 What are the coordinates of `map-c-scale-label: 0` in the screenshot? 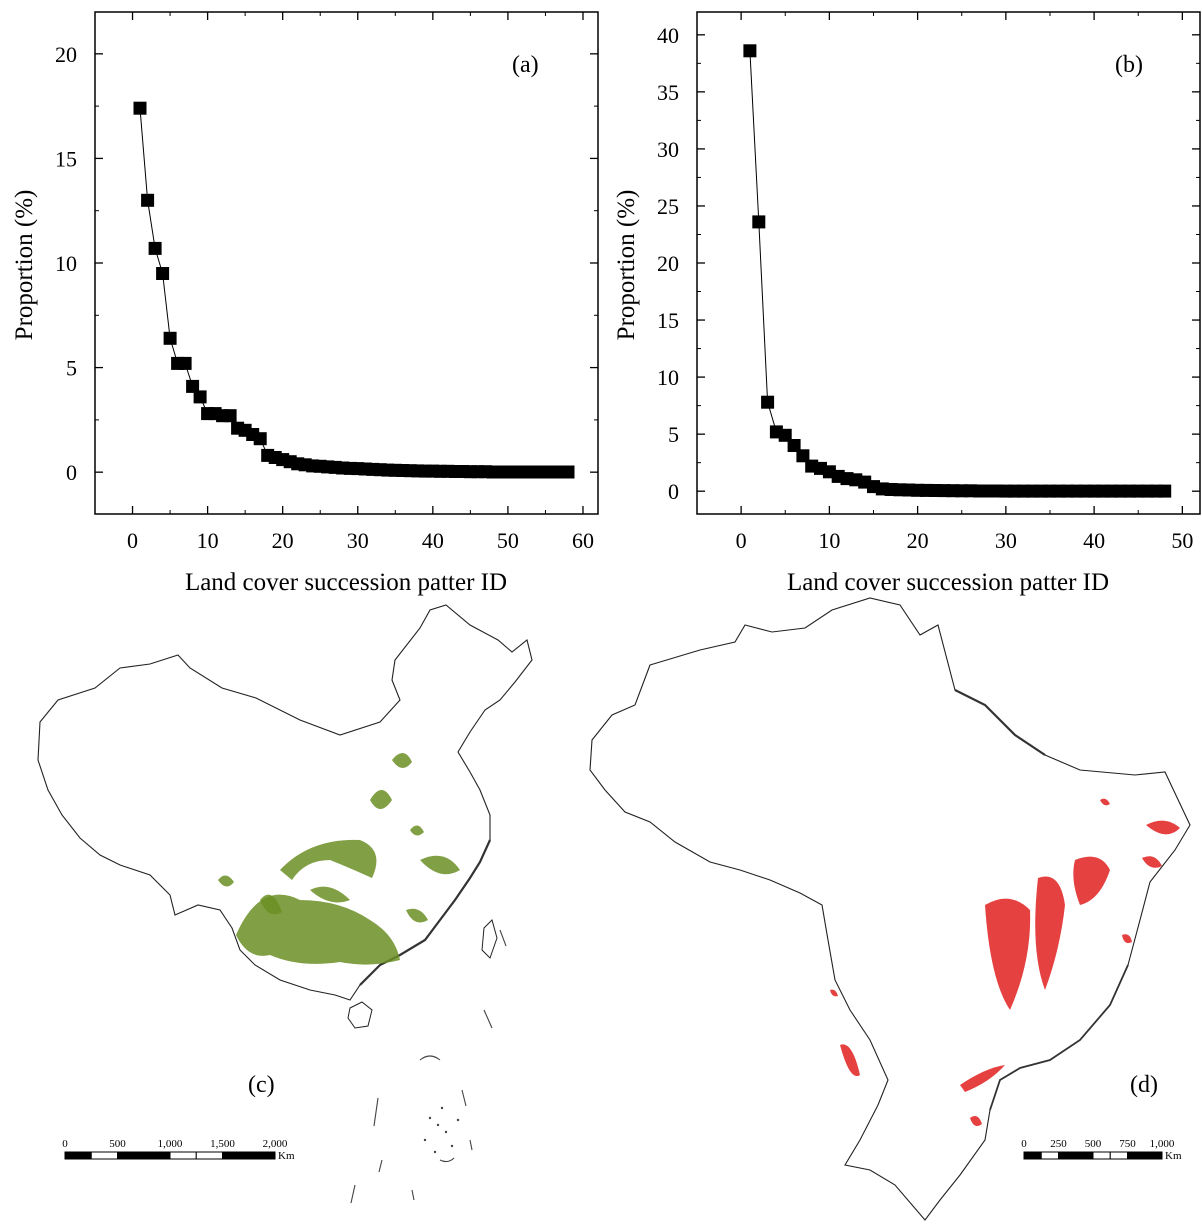 It's located at (65, 1144).